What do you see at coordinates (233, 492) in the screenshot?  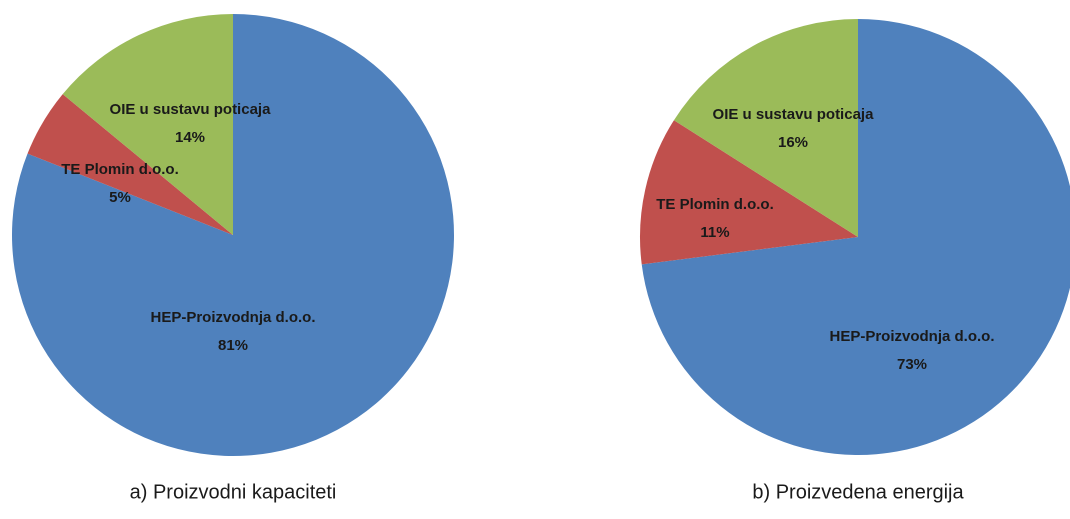 I see `chart-caption: a) Proizvodni kapaciteti` at bounding box center [233, 492].